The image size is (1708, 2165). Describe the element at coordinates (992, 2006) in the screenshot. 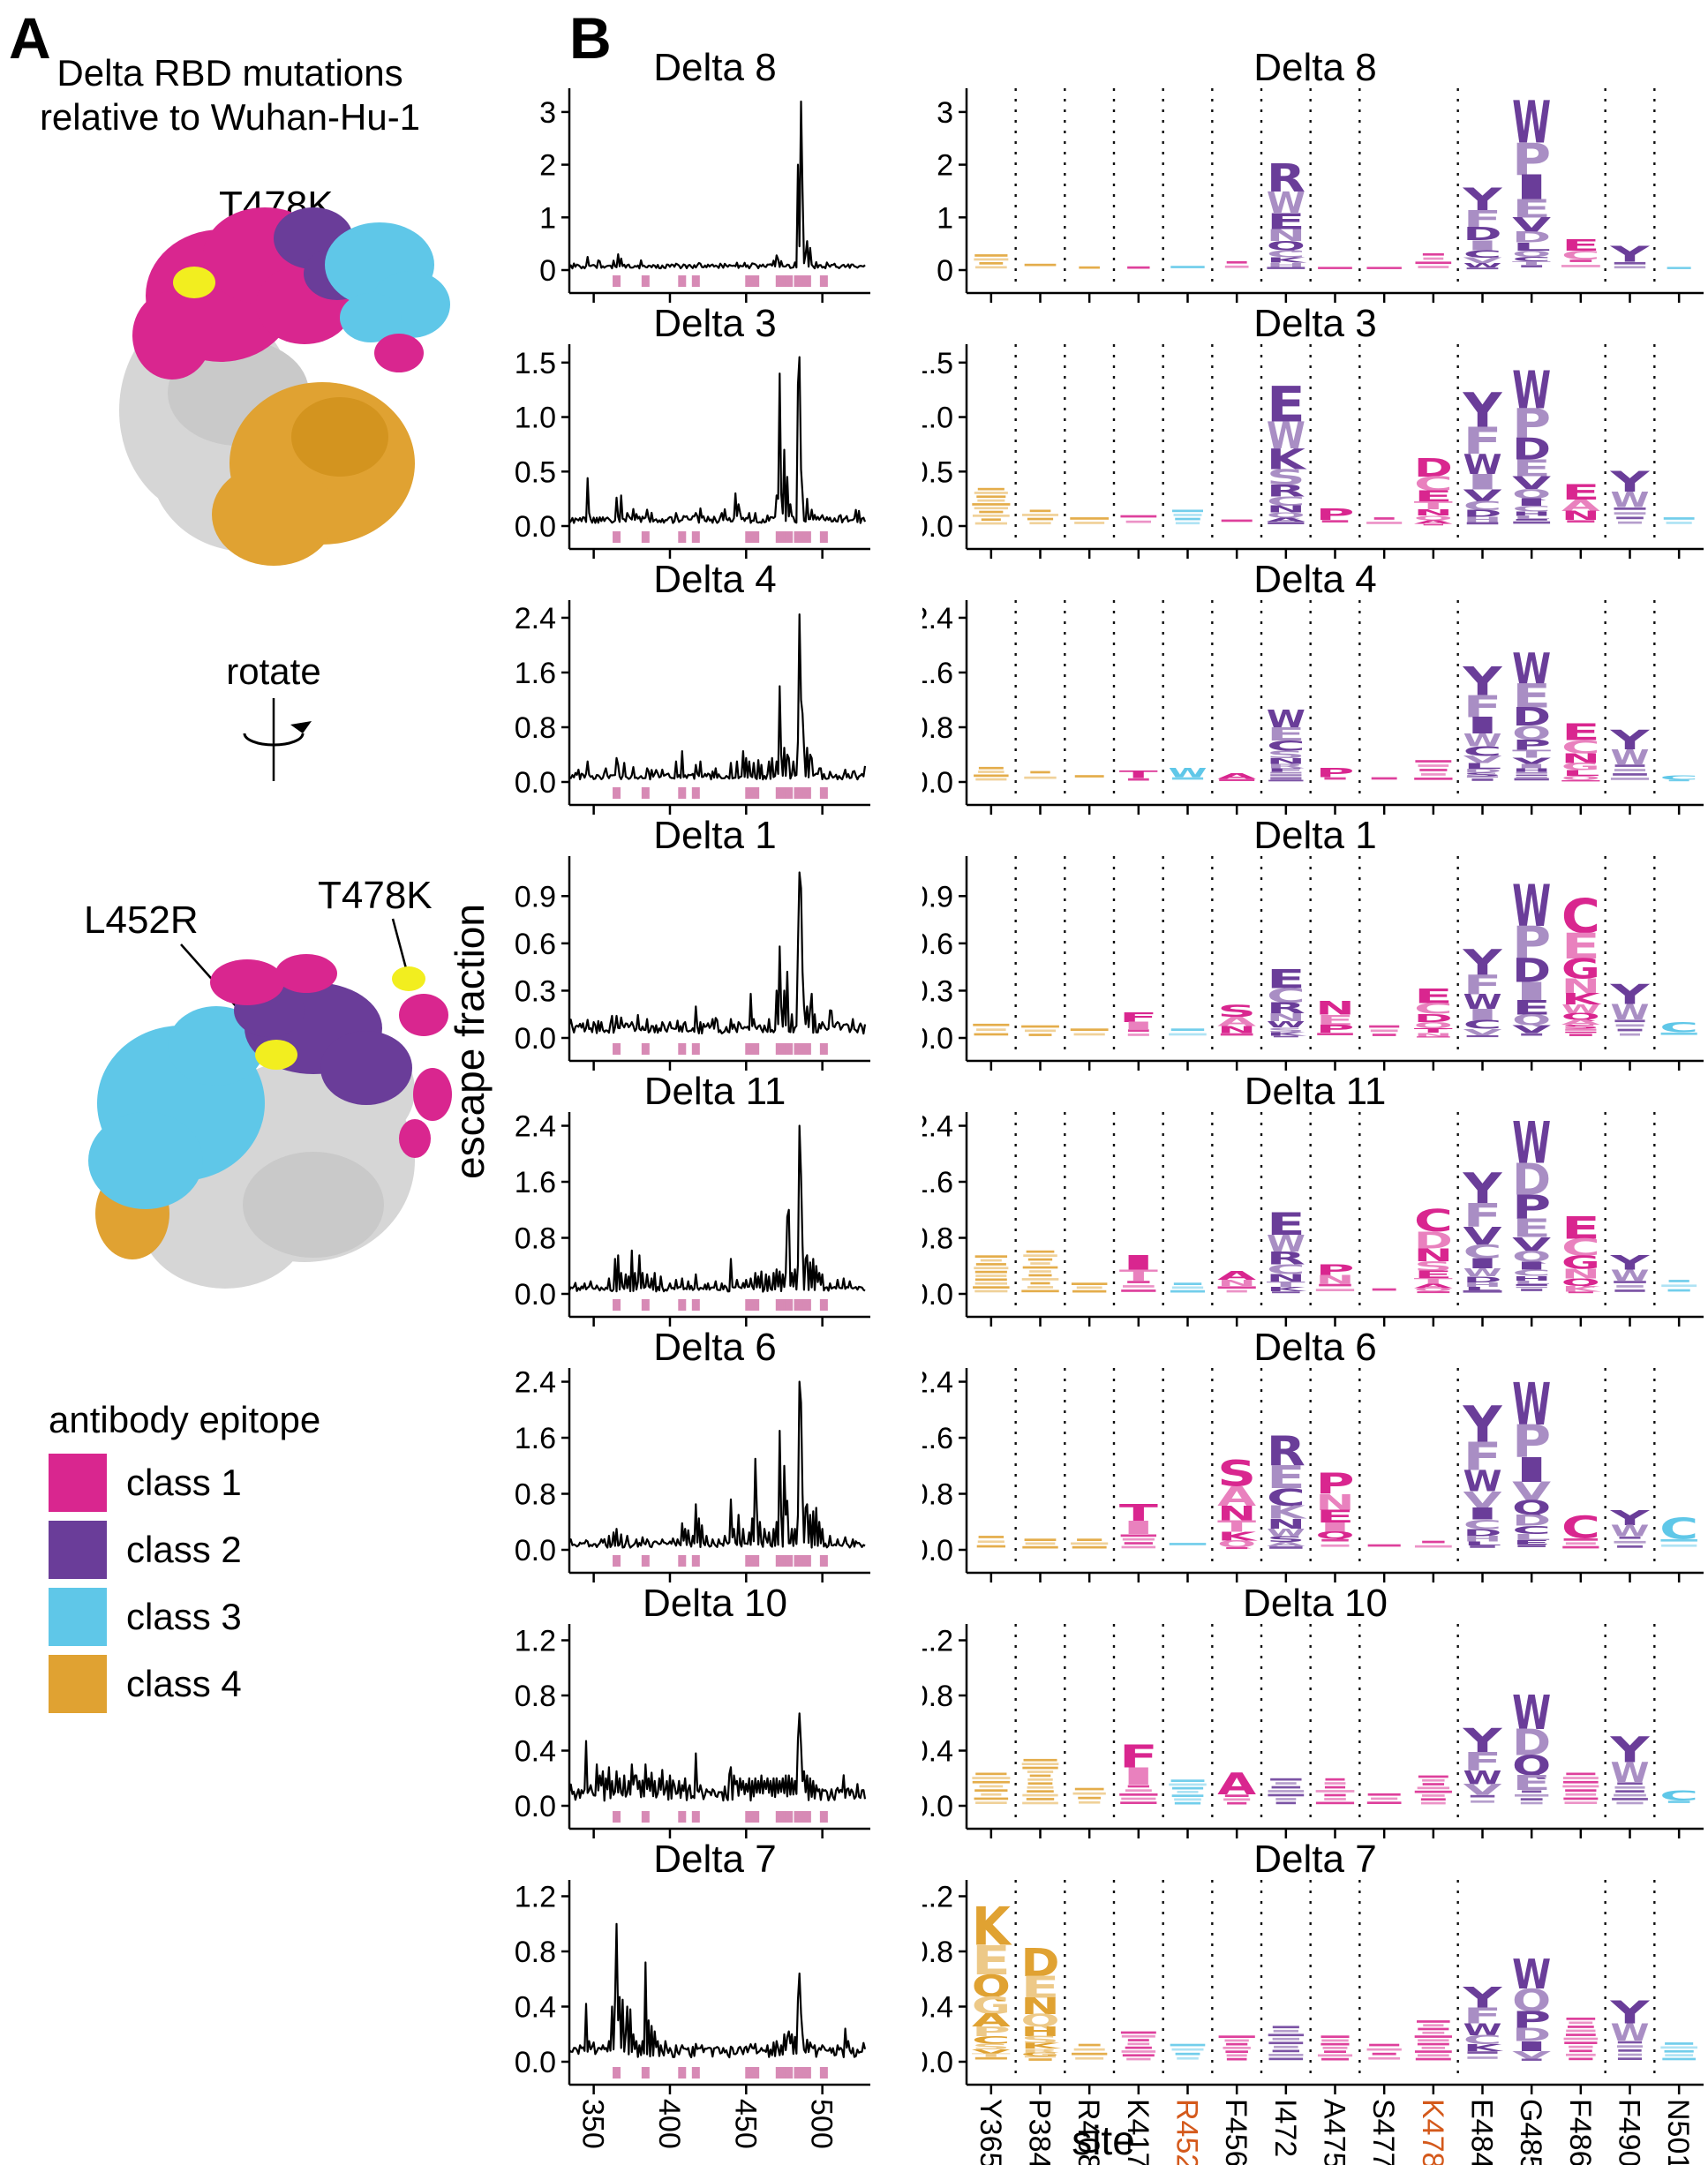

I see `logo-letter: G` at that location.